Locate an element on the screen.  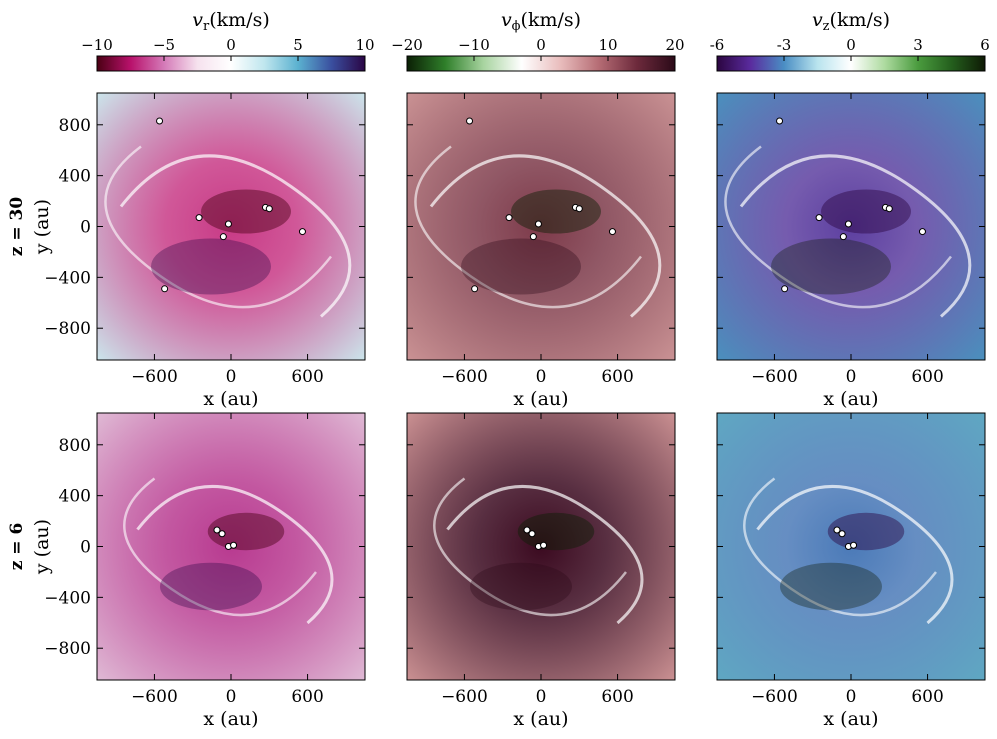
heatmap-panel-vr-row0 is located at coordinates (231, 226).